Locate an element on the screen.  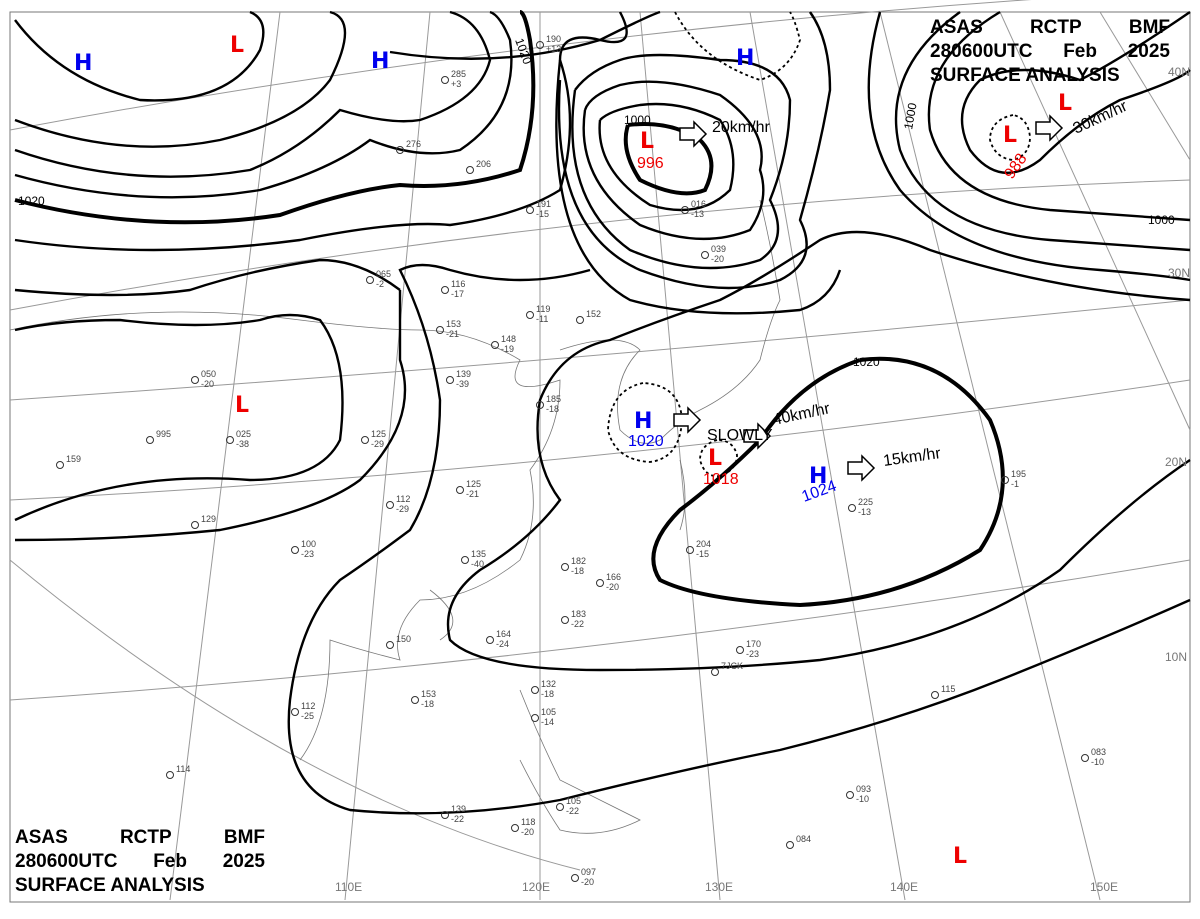
station-value: 206 is located at coordinates (483, 164).